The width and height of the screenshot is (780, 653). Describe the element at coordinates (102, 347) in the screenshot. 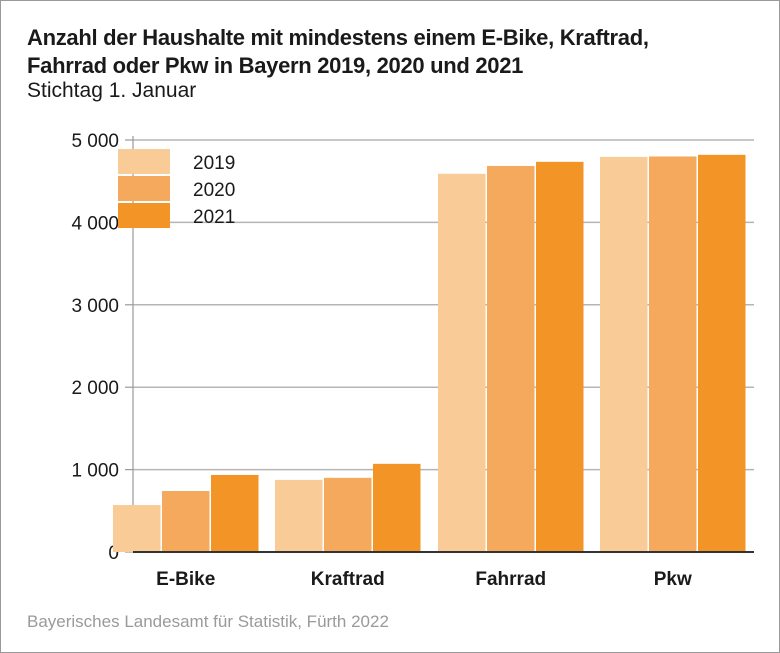

I see `y-axis: 0 1 000 2 000 3 000 4 000 5 000` at that location.